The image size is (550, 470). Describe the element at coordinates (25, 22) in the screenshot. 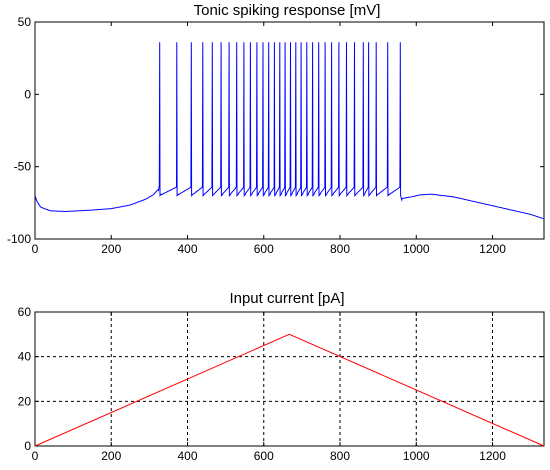

I see `voltage-y-tick-label: 50` at that location.